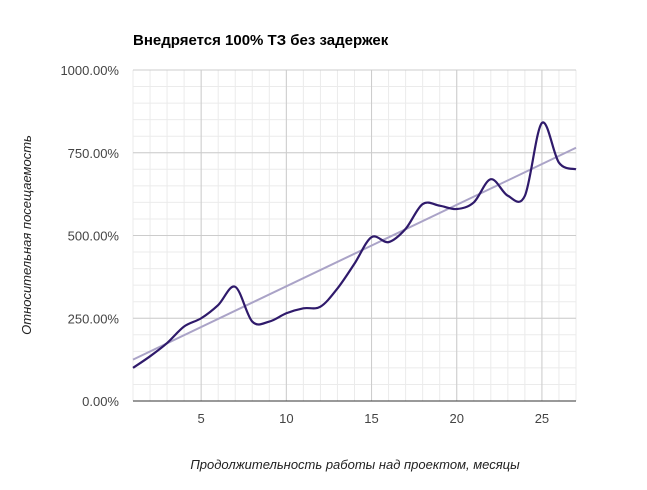 The image size is (647, 490). What do you see at coordinates (100, 401) in the screenshot?
I see `y-tick-label: 0.00%` at bounding box center [100, 401].